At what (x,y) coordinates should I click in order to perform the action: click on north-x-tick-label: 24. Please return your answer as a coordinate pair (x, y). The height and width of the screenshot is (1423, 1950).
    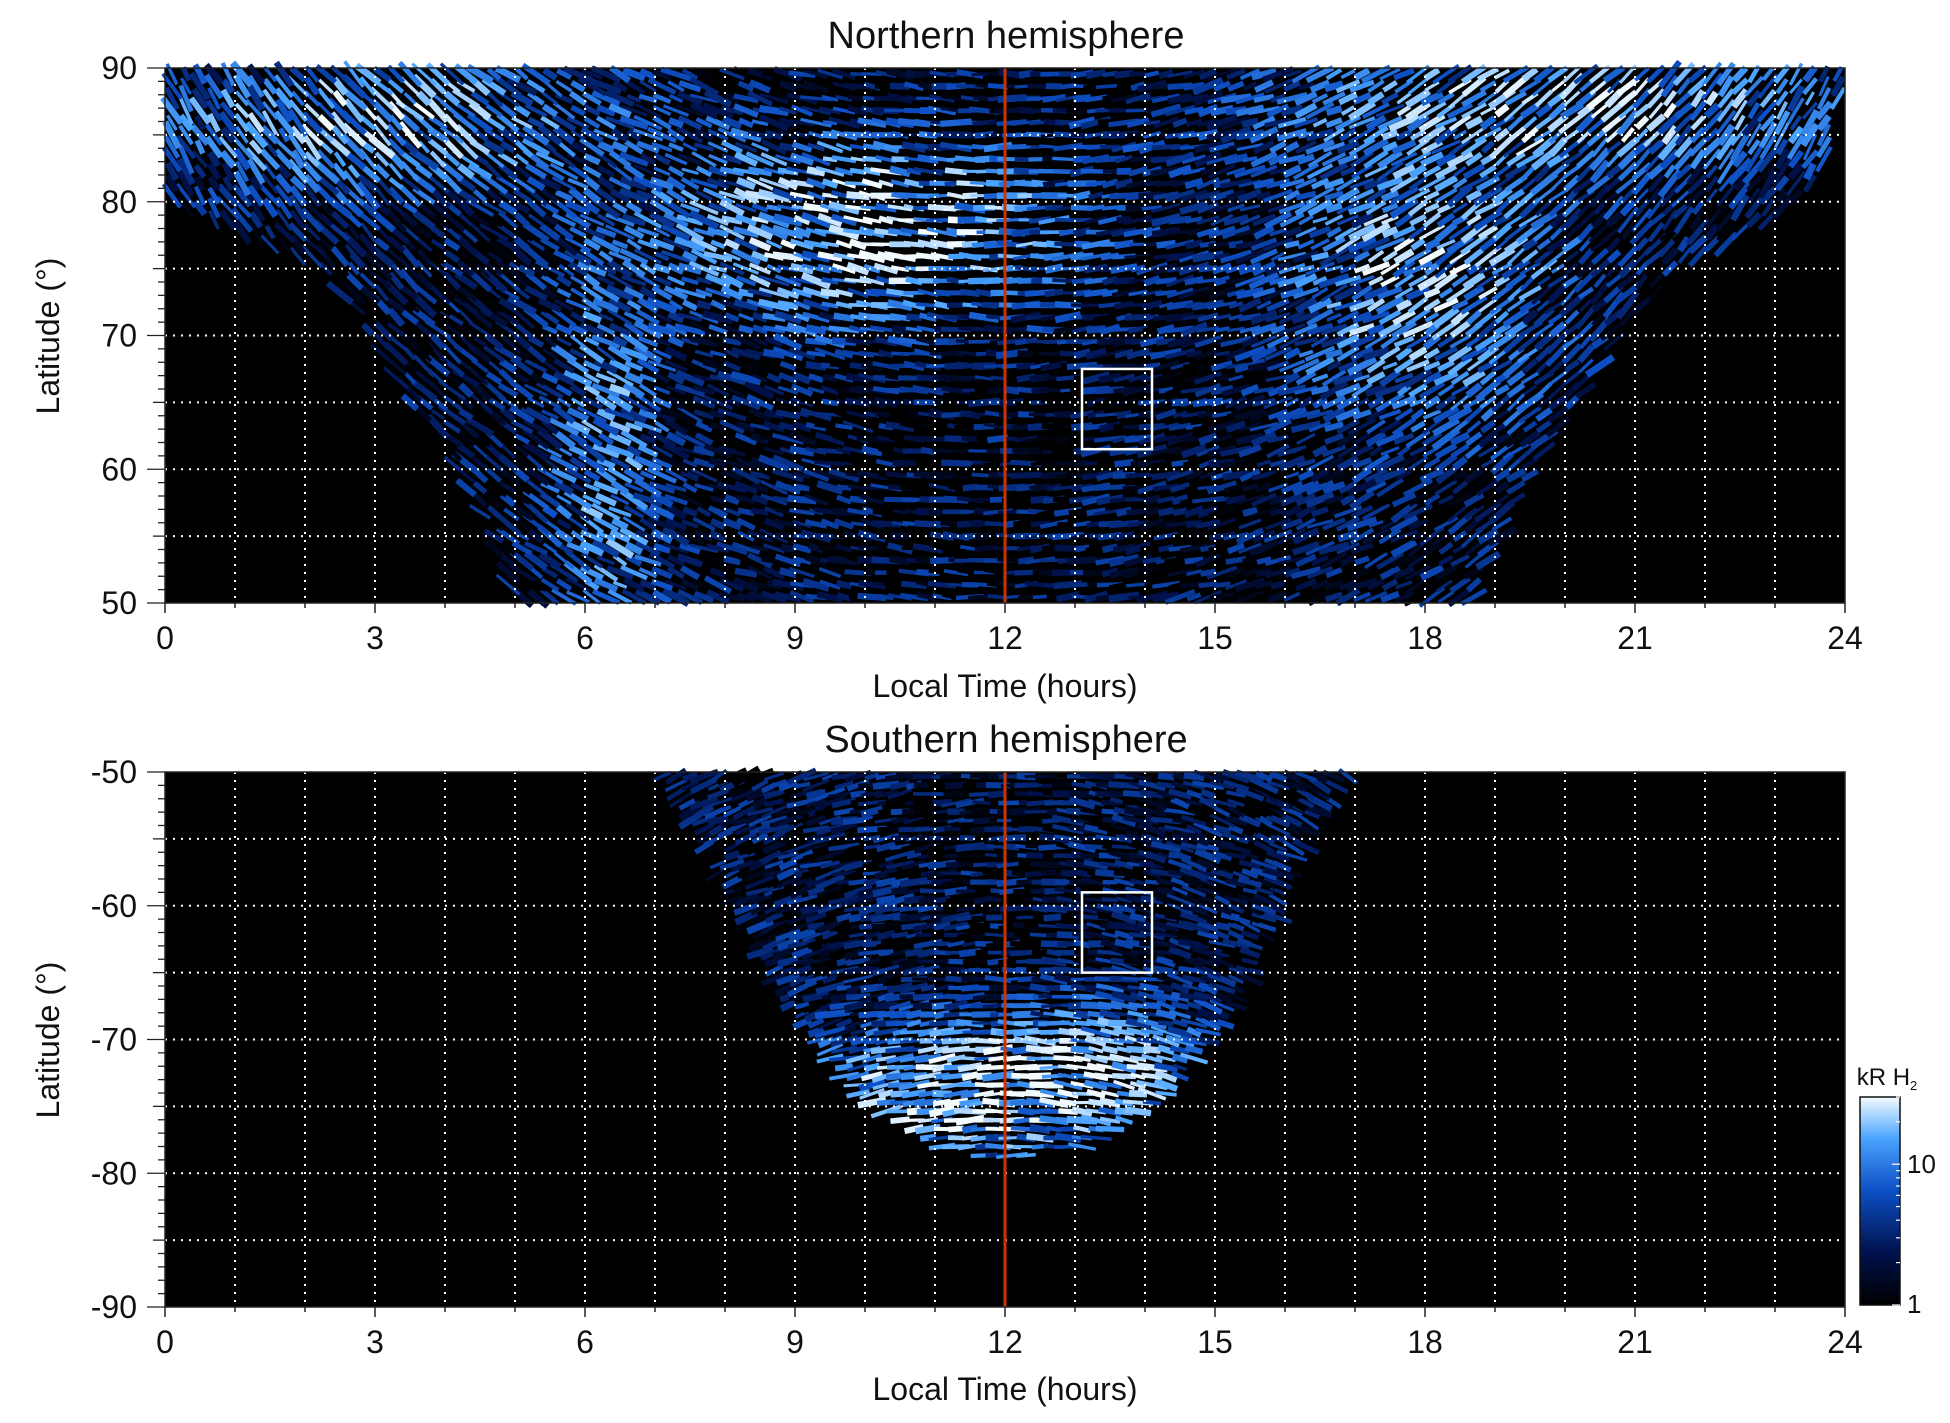
    Looking at the image, I should click on (1845, 638).